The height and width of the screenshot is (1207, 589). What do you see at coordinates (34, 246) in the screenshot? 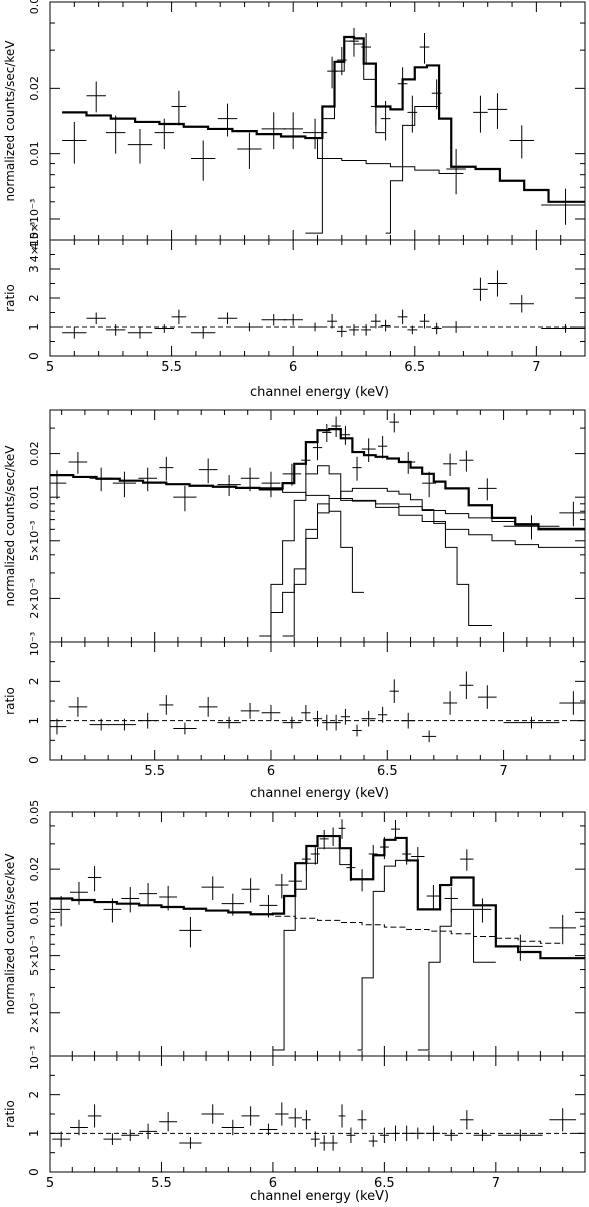
I see `ratio-corner-label: 4` at bounding box center [34, 246].